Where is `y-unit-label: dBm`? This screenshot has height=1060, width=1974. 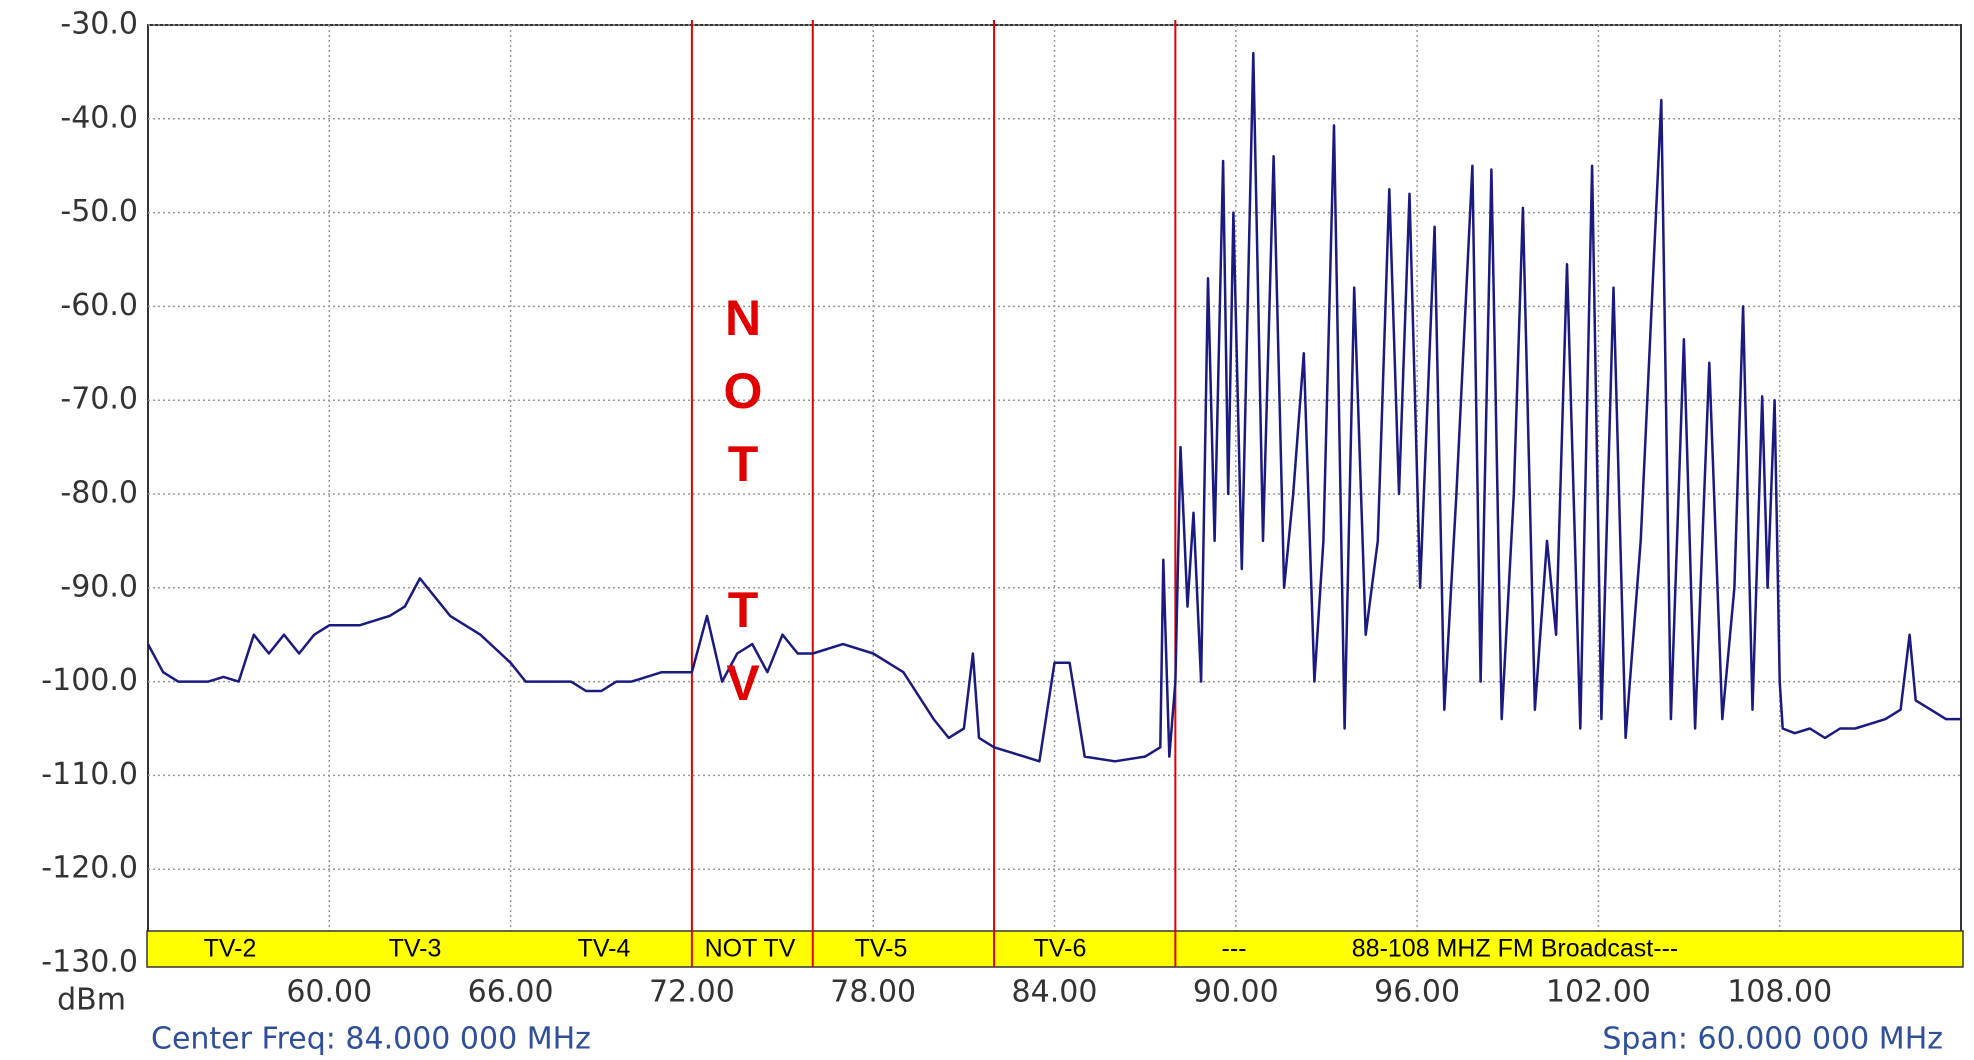
y-unit-label: dBm is located at coordinates (91, 1000).